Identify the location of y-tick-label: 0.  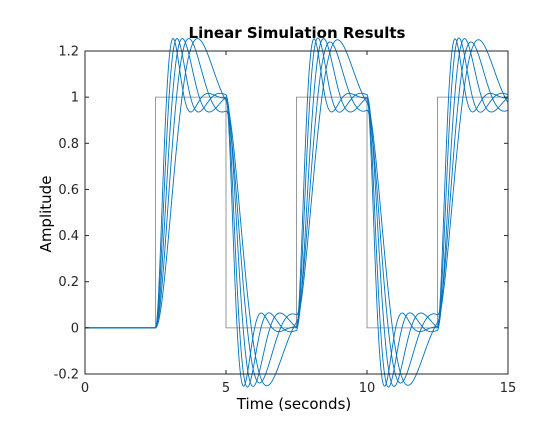
(75, 328).